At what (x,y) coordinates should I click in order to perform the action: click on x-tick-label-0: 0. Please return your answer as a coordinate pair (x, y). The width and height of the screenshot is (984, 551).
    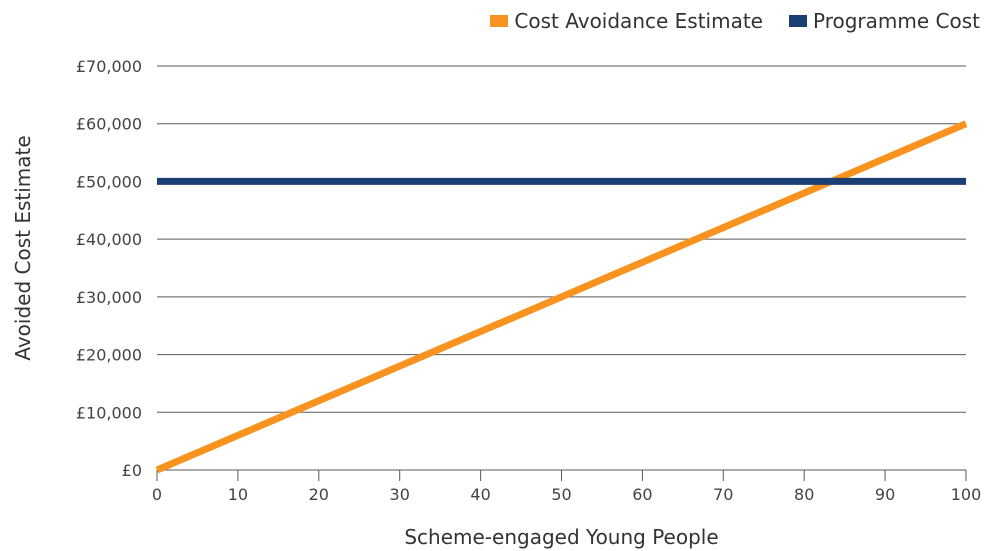
    Looking at the image, I should click on (157, 494).